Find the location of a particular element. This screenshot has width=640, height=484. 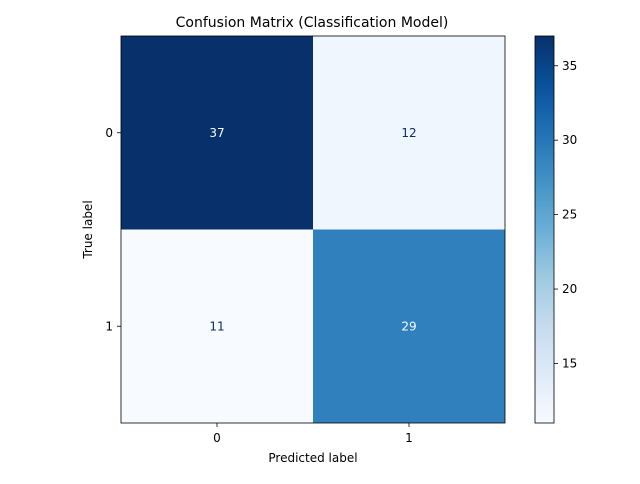

colorbar is located at coordinates (544, 229).